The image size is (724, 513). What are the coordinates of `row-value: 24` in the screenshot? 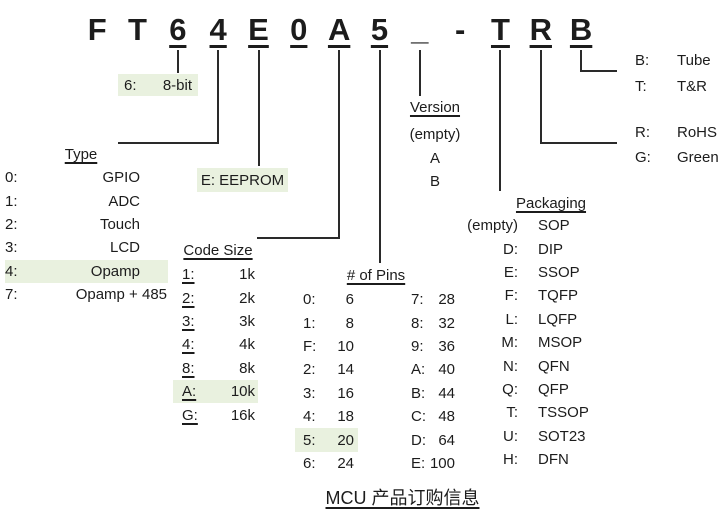 It's located at (345, 463).